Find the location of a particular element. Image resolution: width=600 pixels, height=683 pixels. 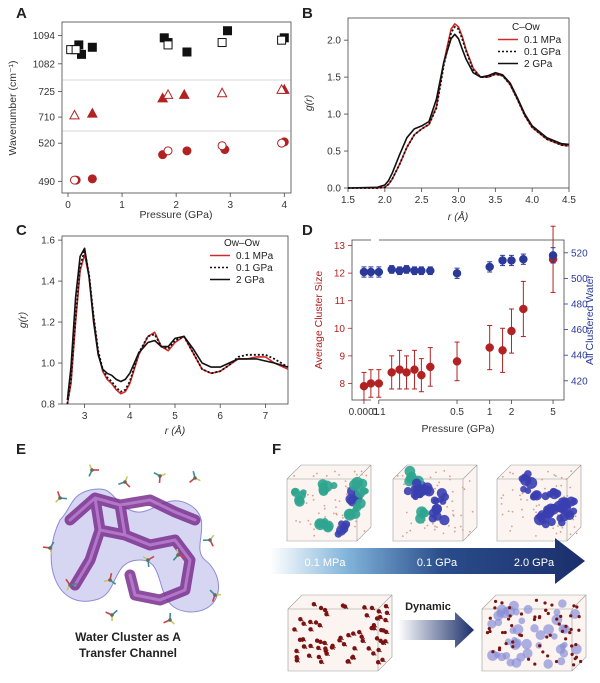

legend-title: C–Ow is located at coordinates (526, 27).